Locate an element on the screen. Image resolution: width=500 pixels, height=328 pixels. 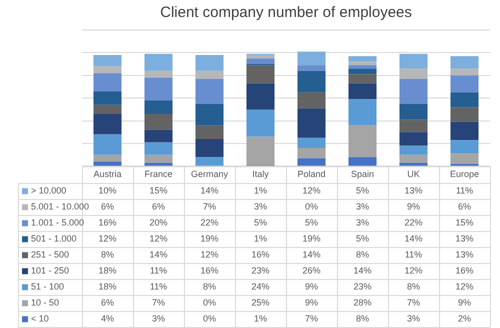
x-tick-label: Germany is located at coordinates (209, 174).